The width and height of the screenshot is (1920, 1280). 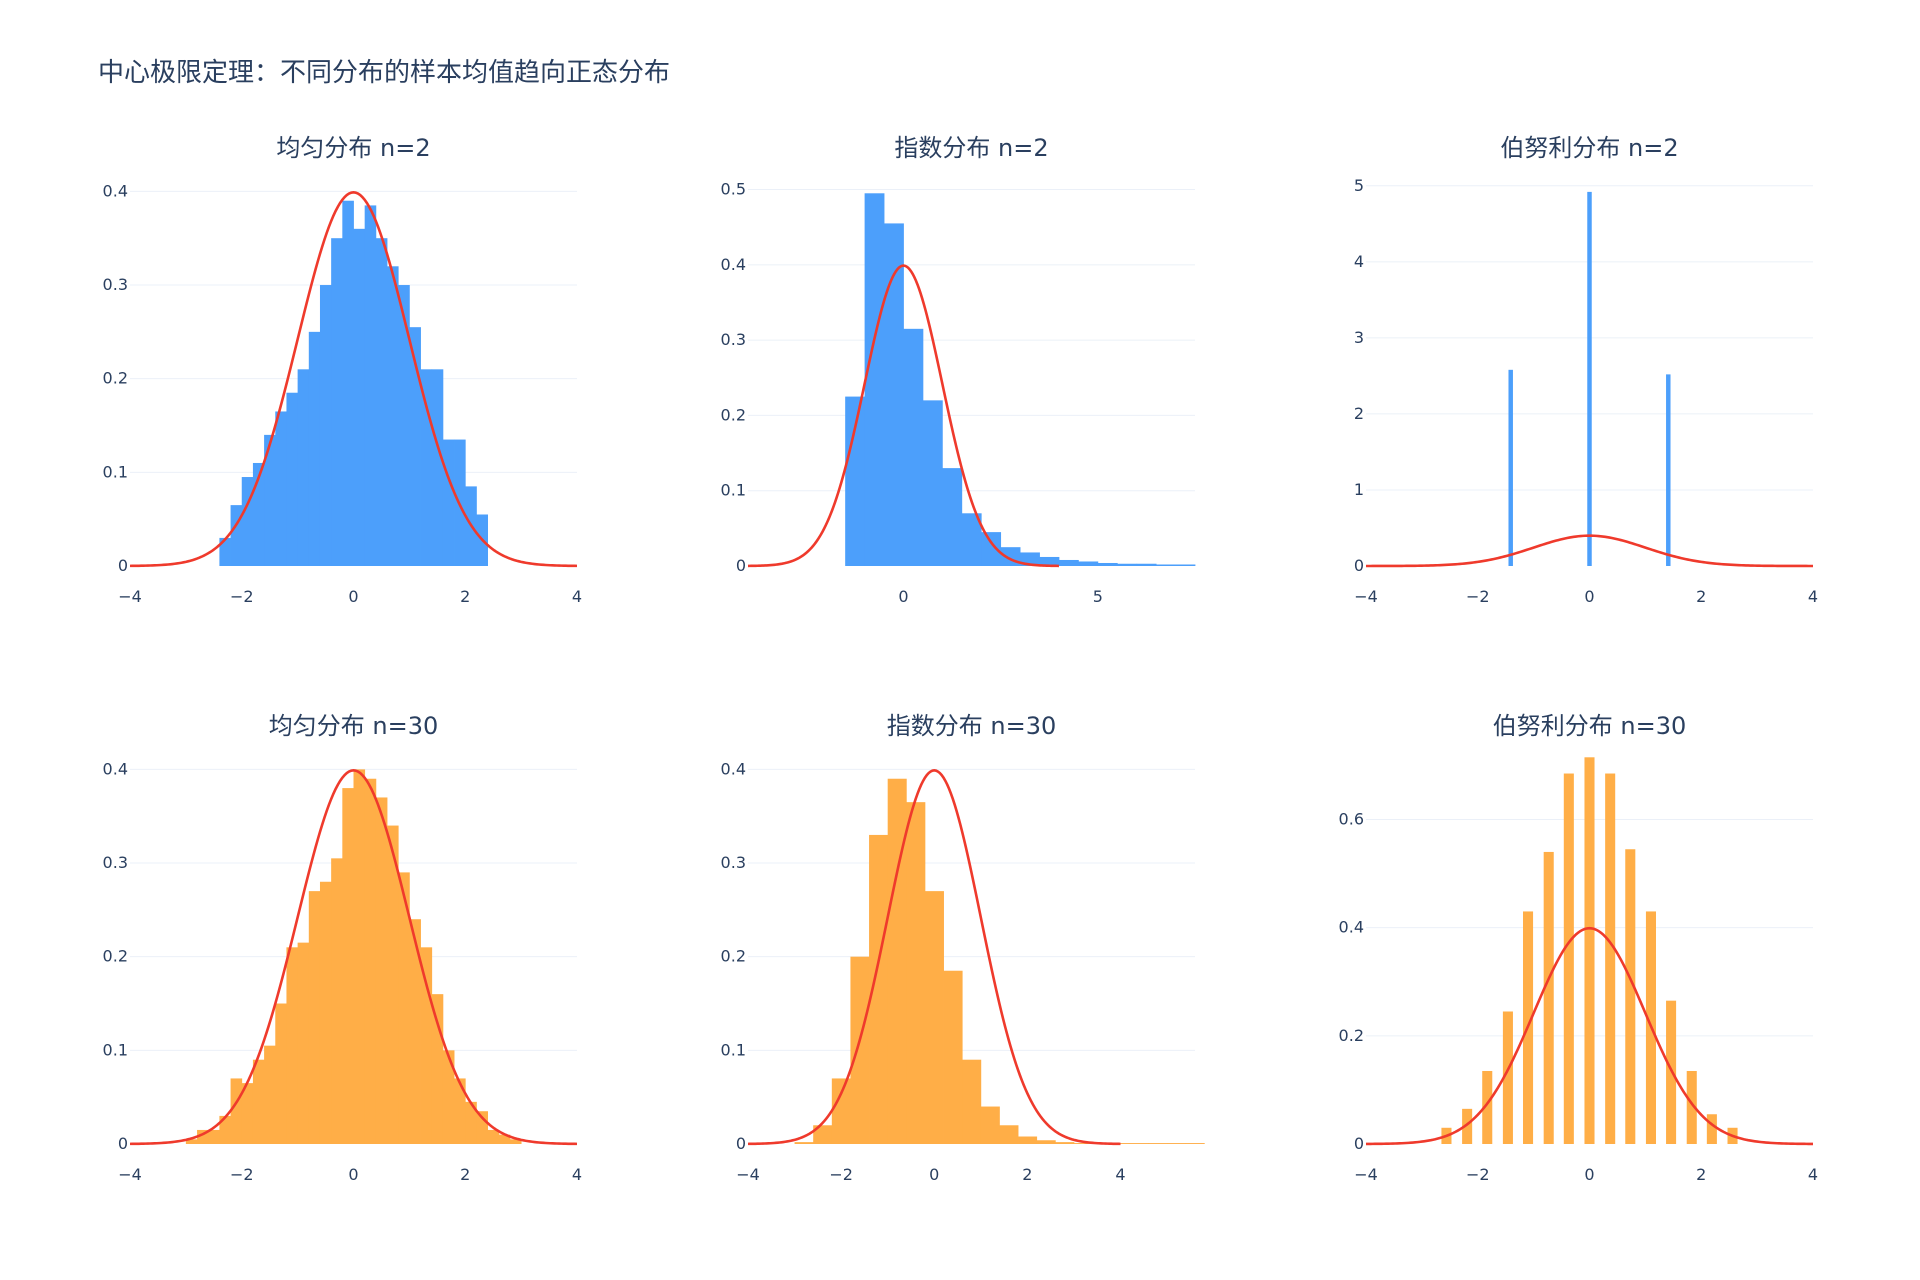 What do you see at coordinates (1589, 148) in the screenshot?
I see `subplot-title: 伯努利分布 n=2` at bounding box center [1589, 148].